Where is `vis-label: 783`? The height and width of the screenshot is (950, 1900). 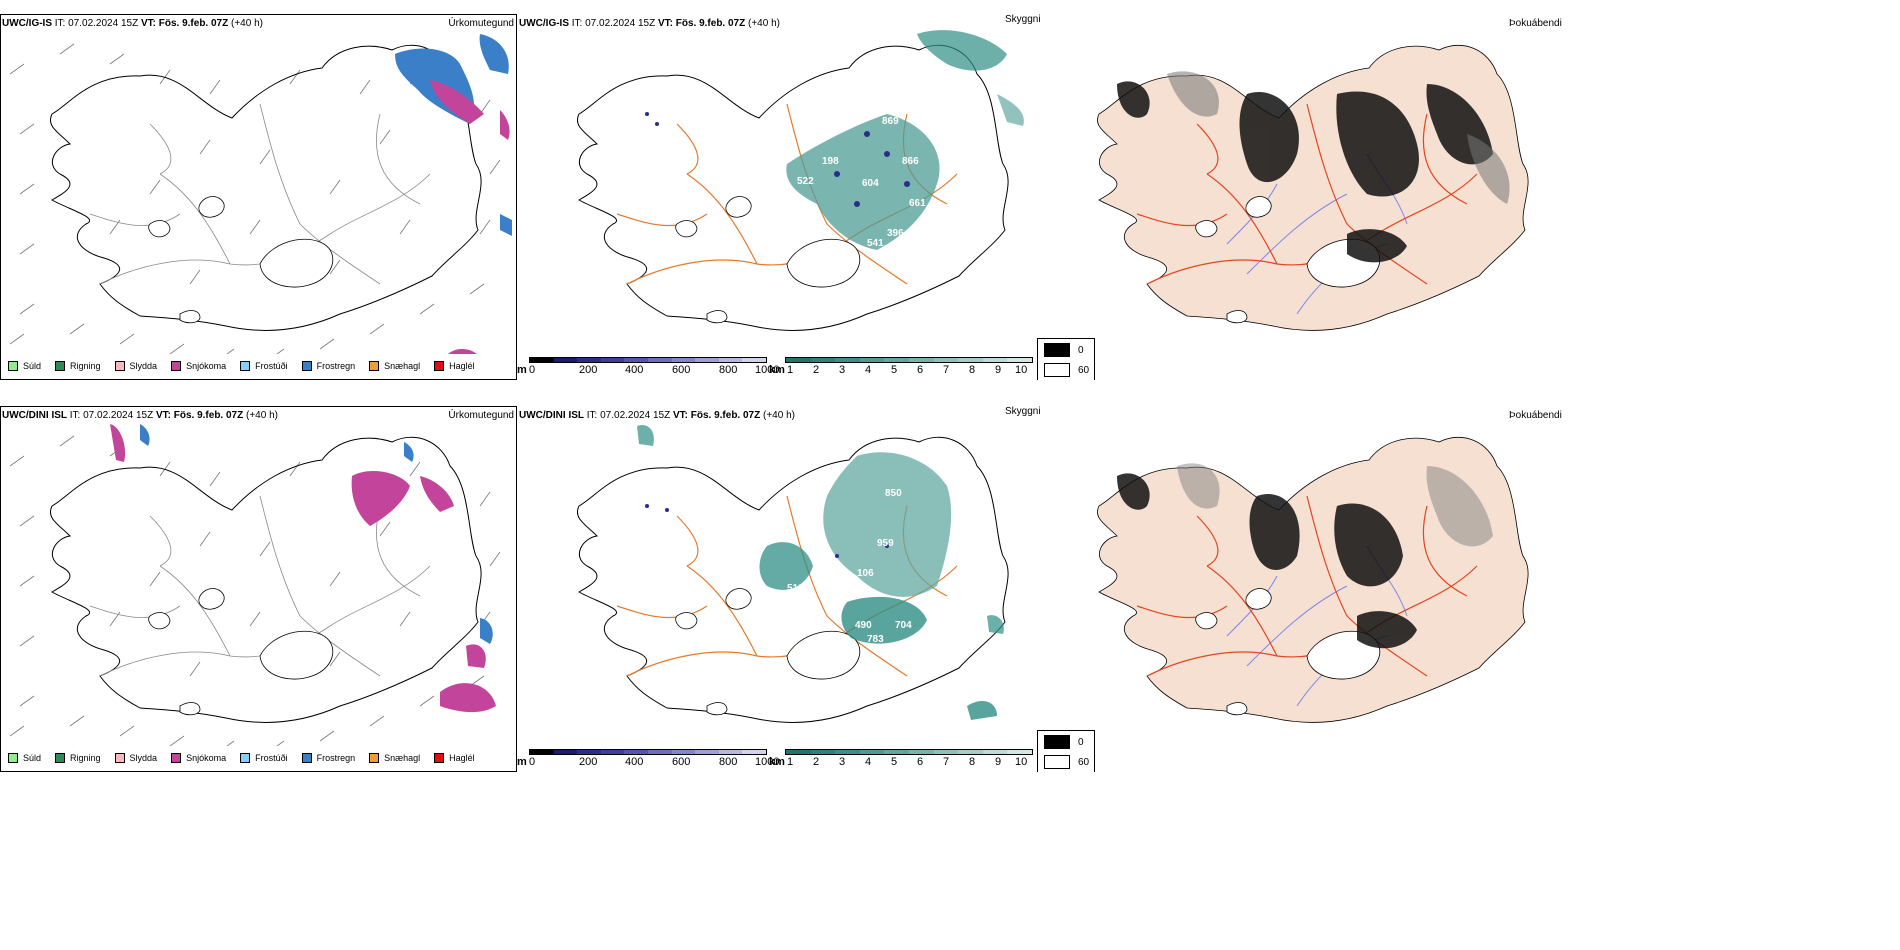 vis-label: 783 is located at coordinates (875, 639).